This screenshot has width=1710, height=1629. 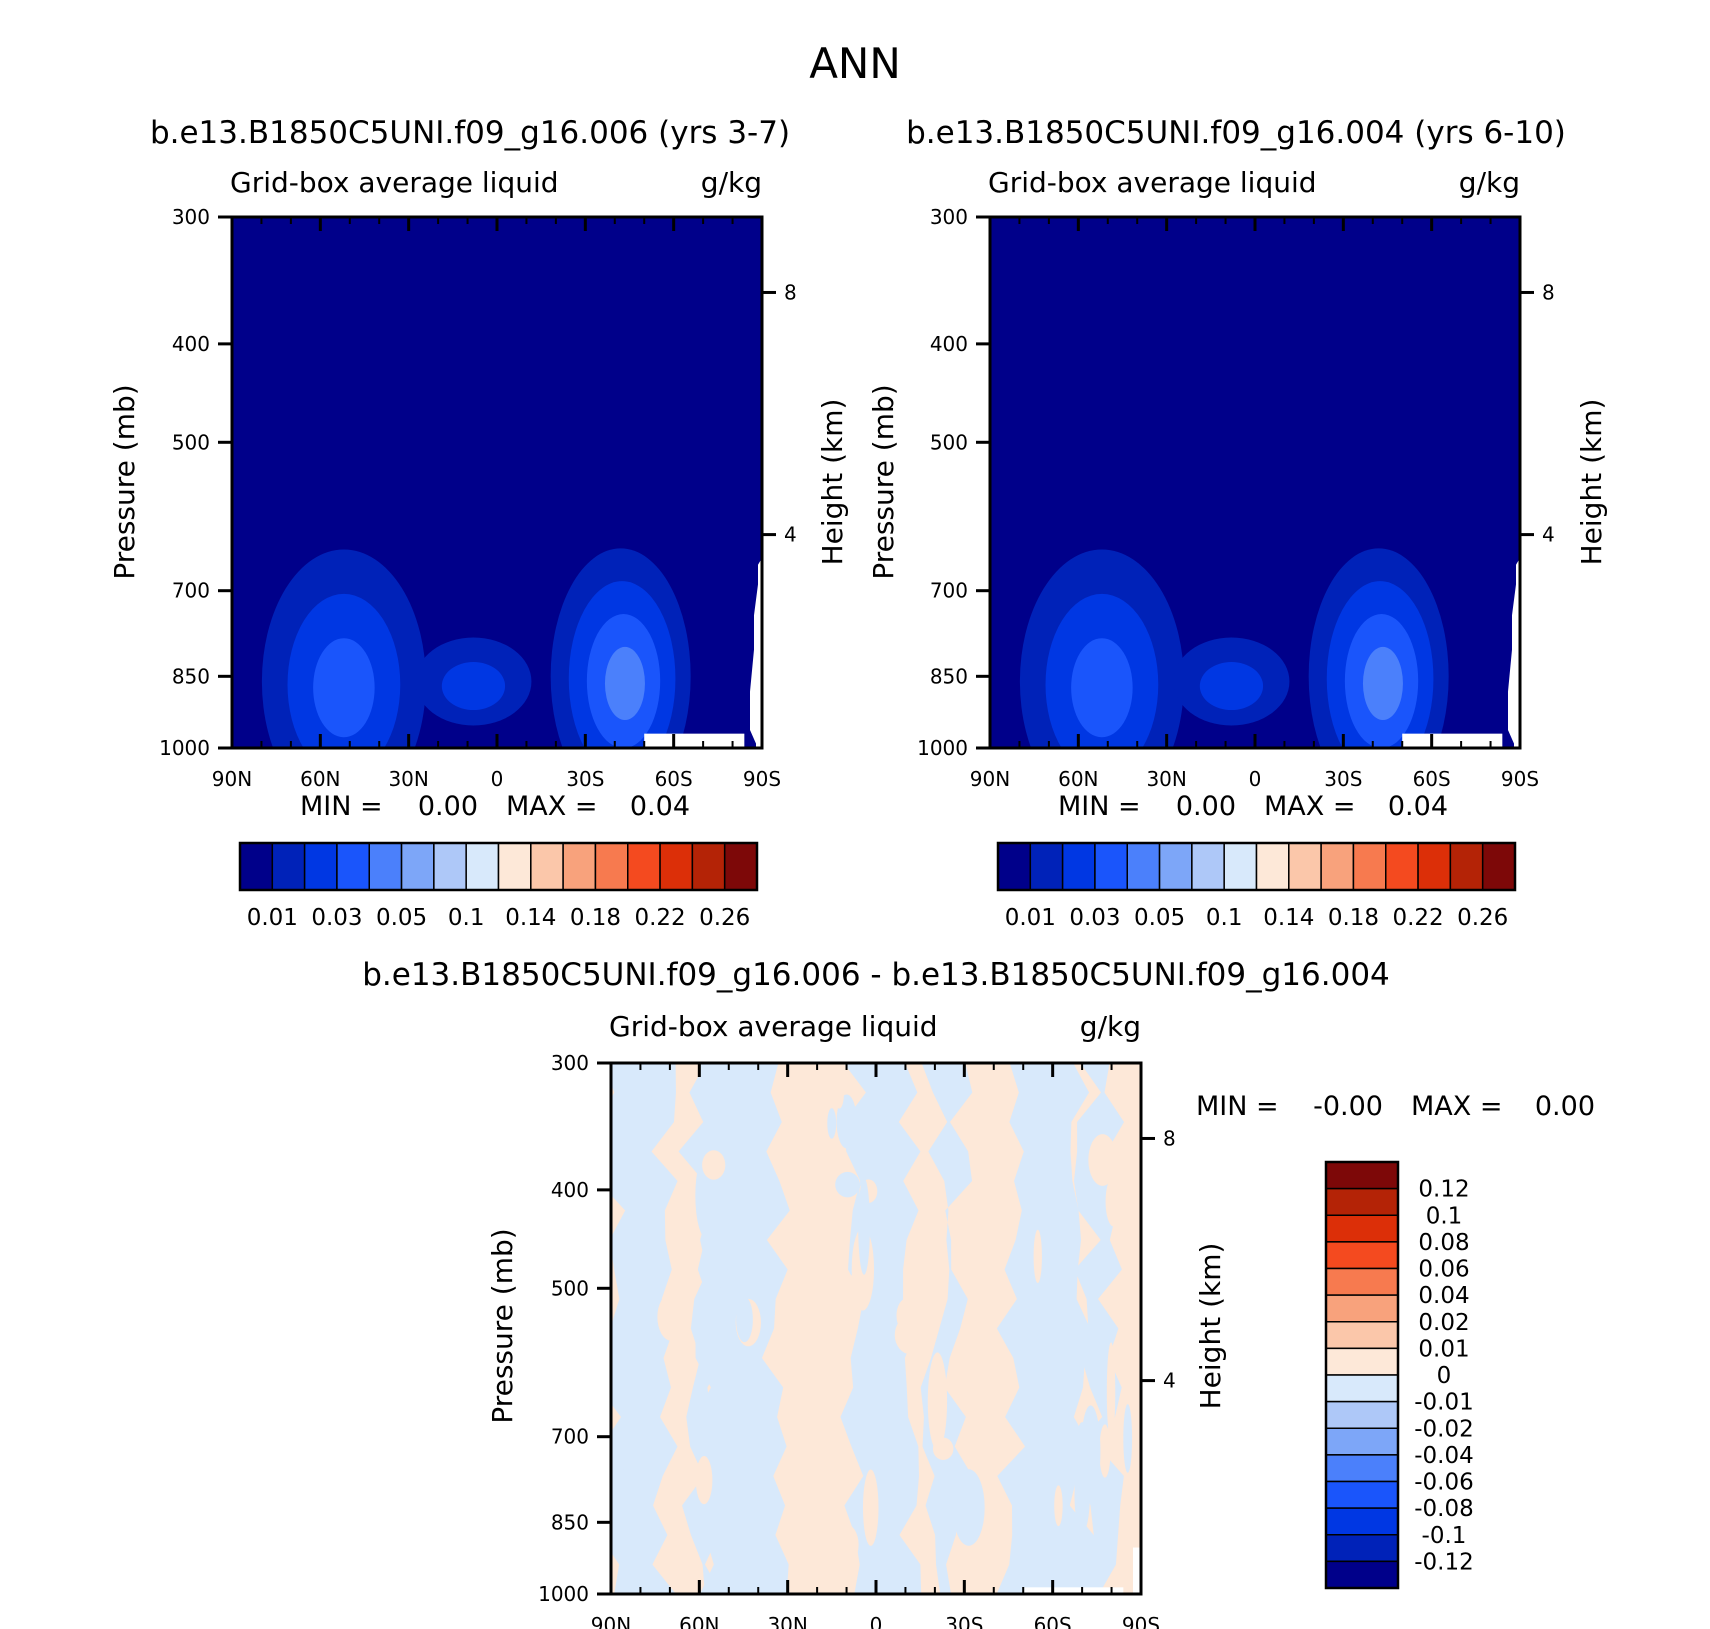 What do you see at coordinates (1443, 1270) in the screenshot?
I see `colorbar-label: 0.06` at bounding box center [1443, 1270].